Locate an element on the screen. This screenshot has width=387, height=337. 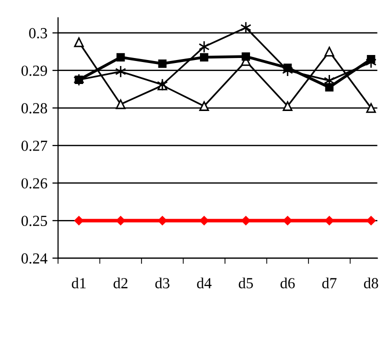
y-tick-label: 0.29 is located at coordinates (34, 71).